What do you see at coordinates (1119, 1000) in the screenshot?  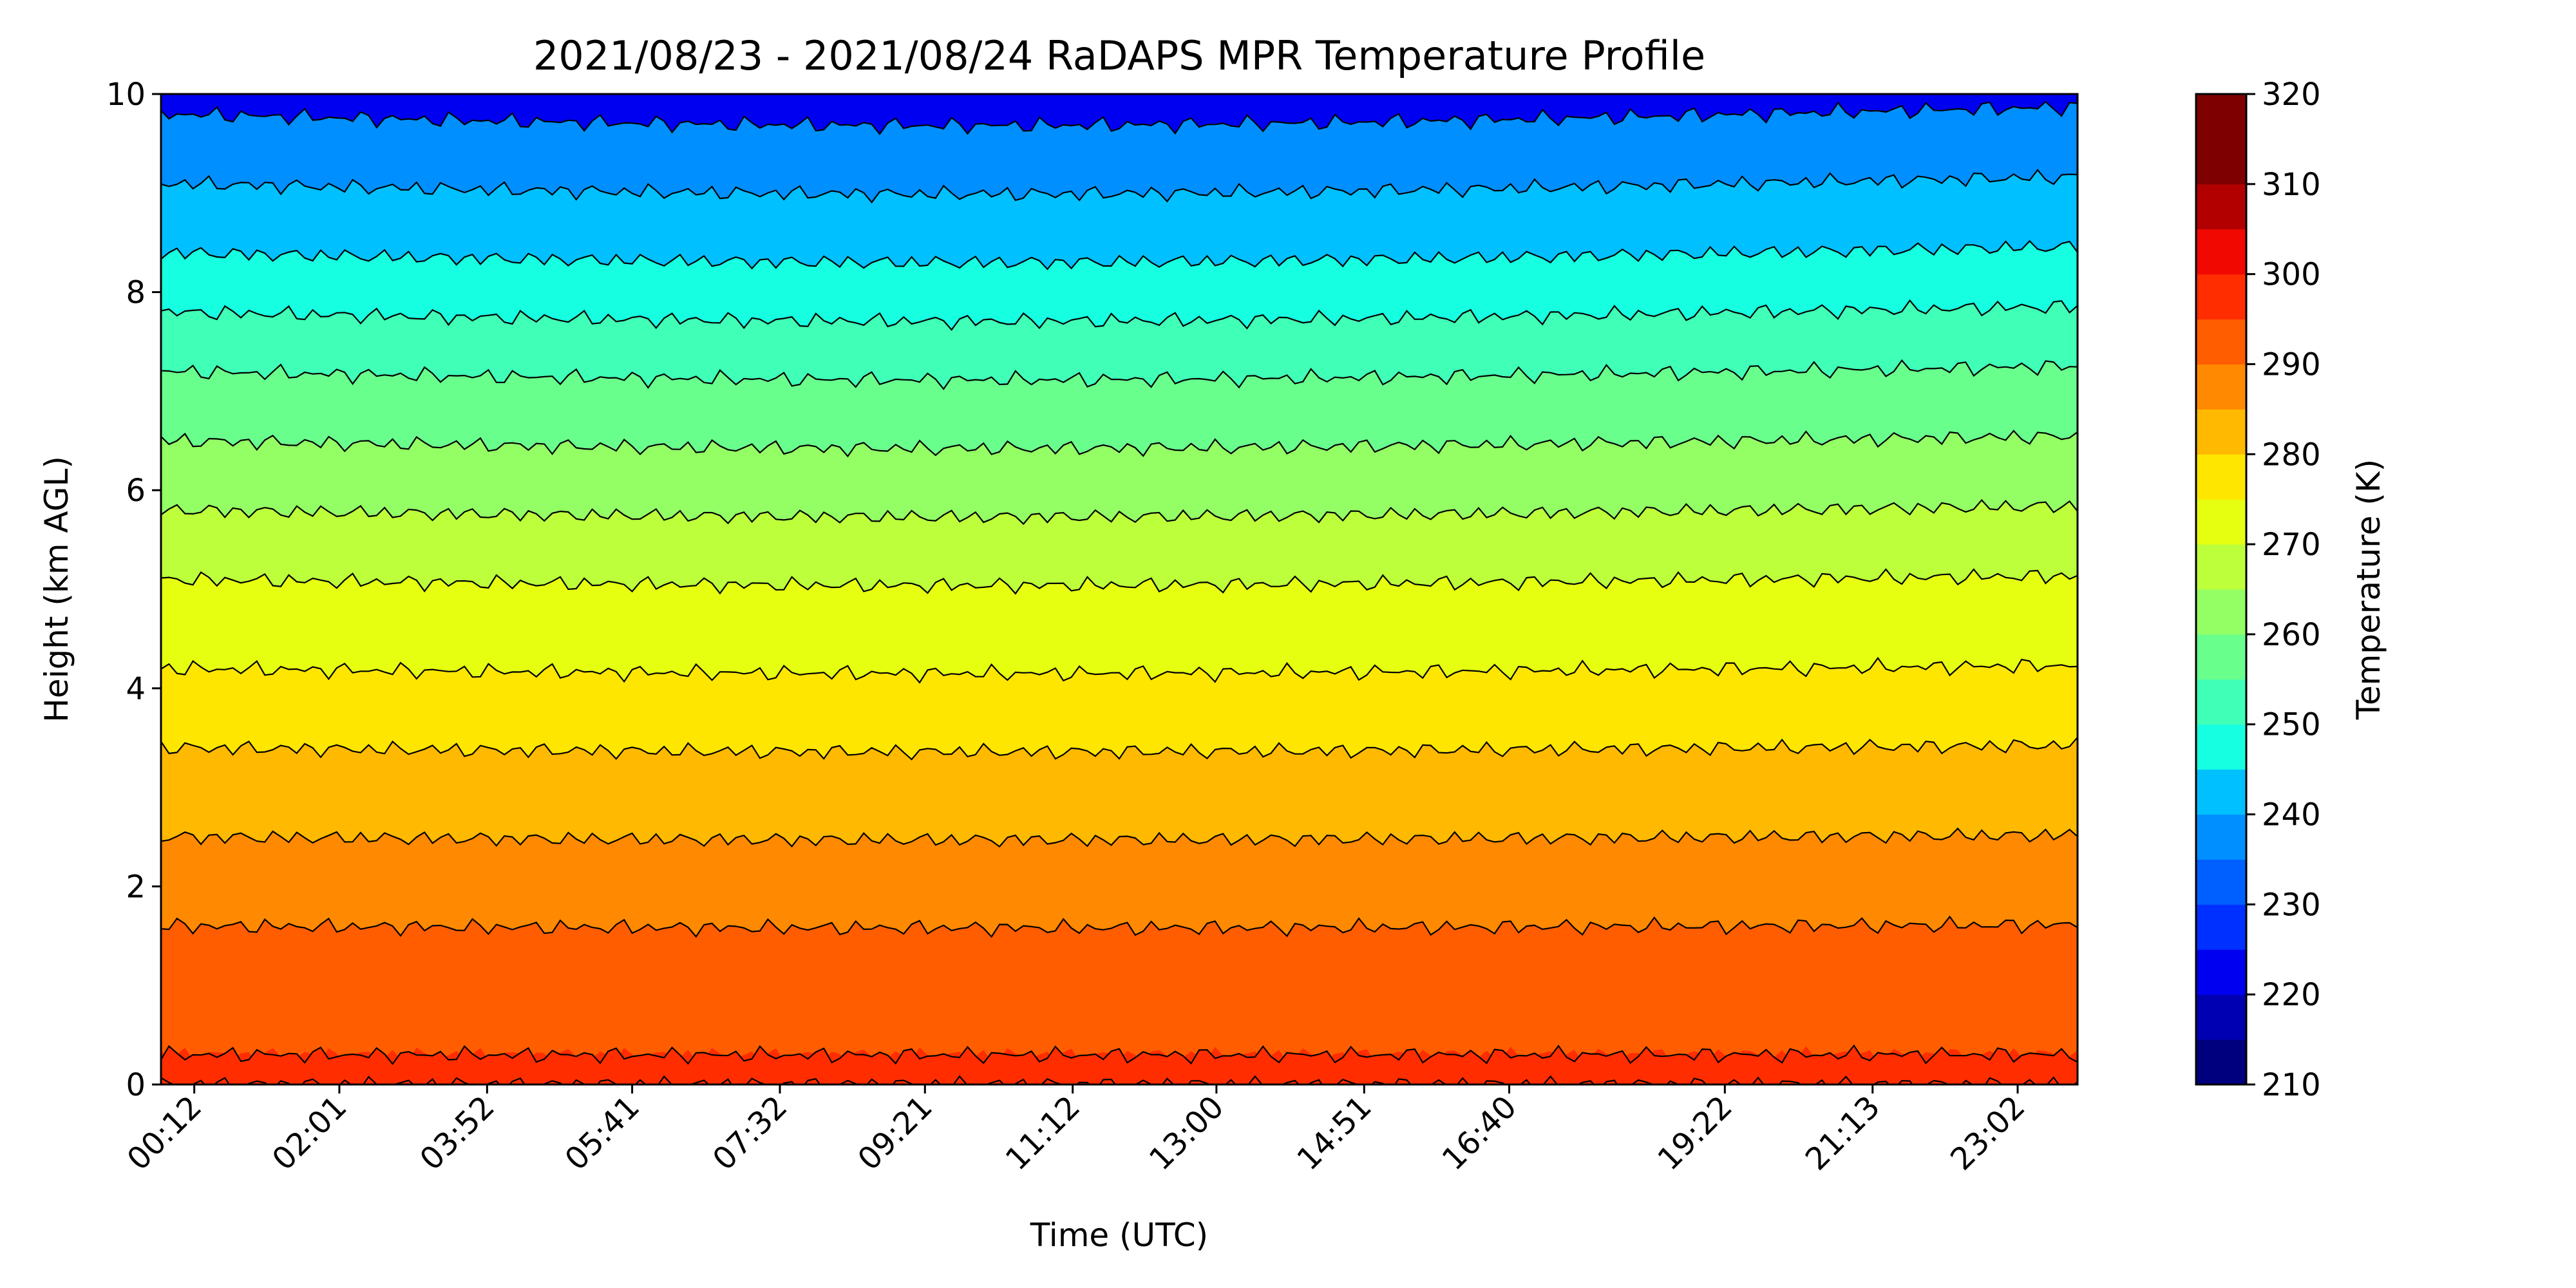 I see `band-290k` at bounding box center [1119, 1000].